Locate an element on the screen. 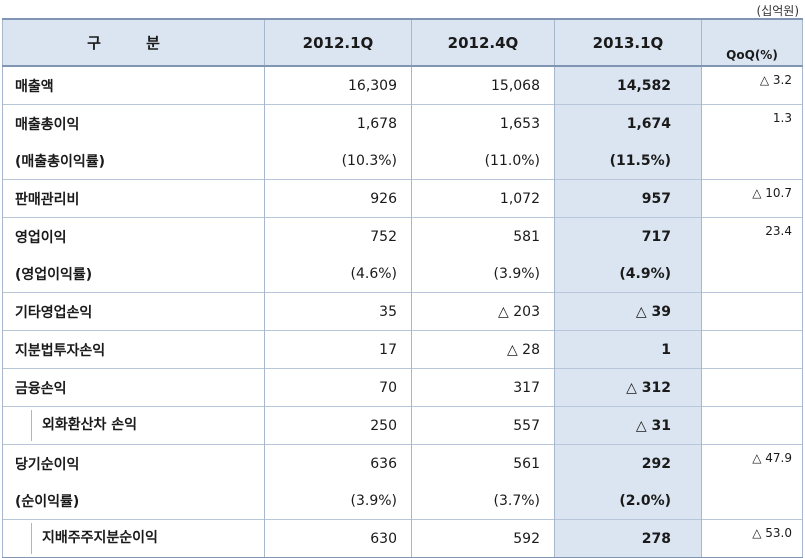 The width and height of the screenshot is (805, 558). header-category: 구 분 is located at coordinates (133, 42).